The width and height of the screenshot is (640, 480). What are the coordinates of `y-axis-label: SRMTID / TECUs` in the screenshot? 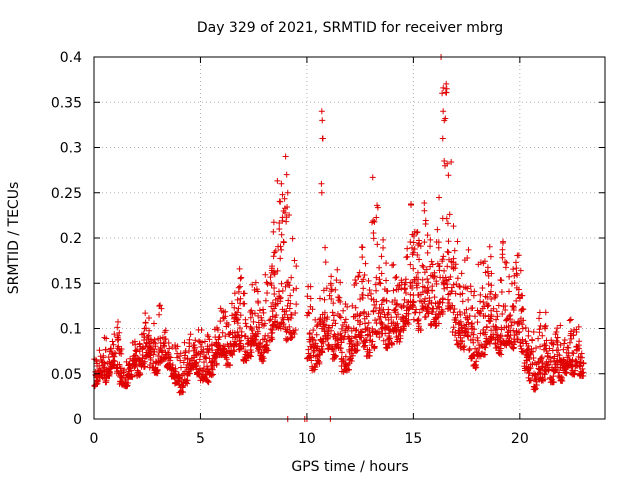 It's located at (14, 238).